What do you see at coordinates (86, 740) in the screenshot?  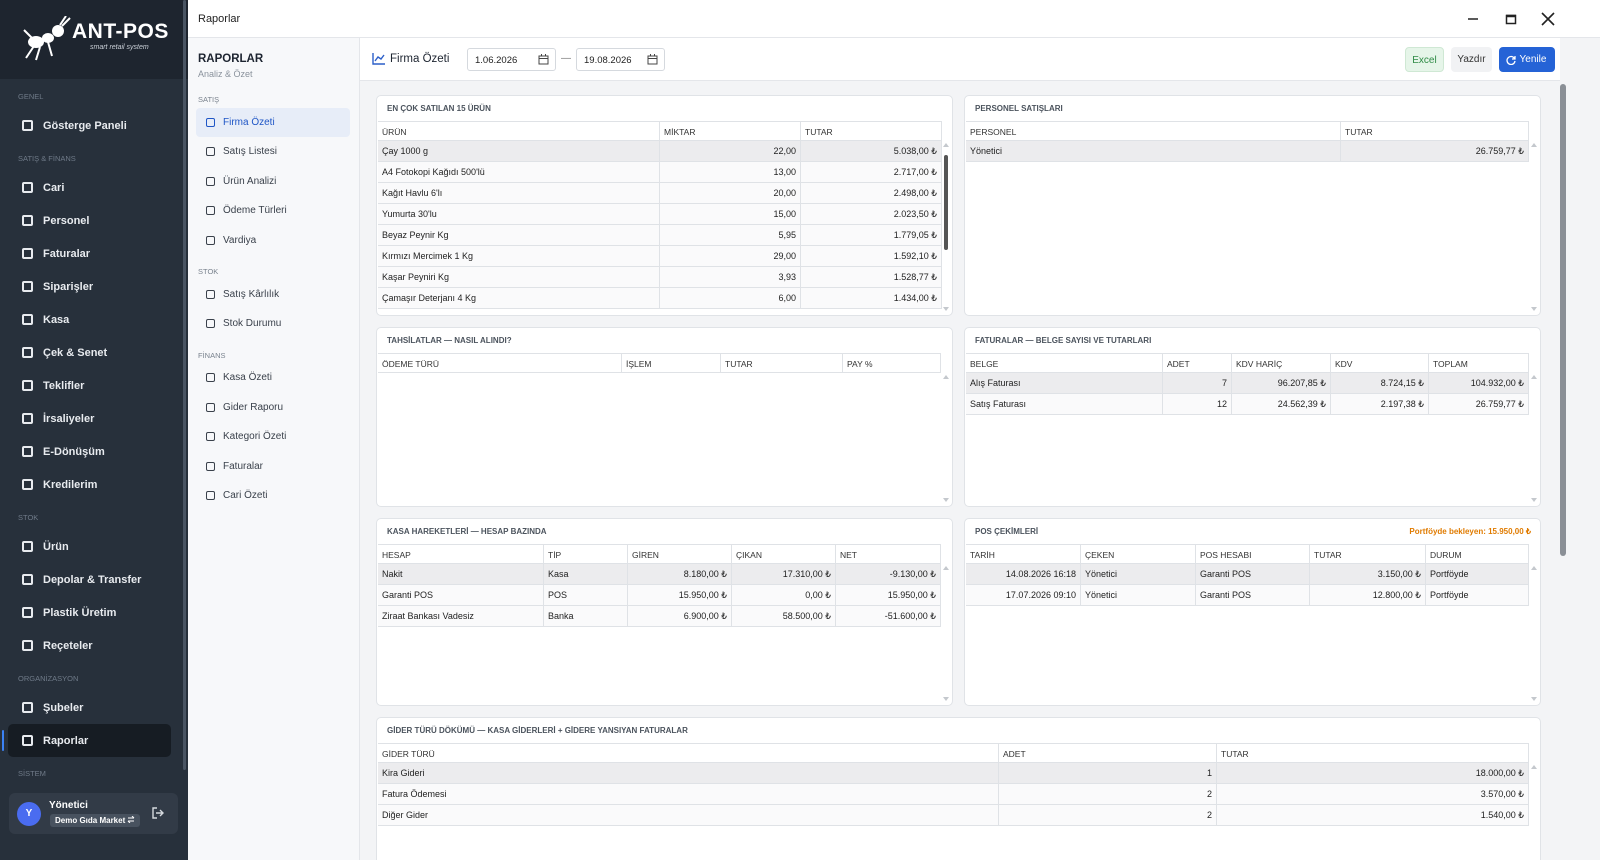 I see `nav-item: Raporlar` at bounding box center [86, 740].